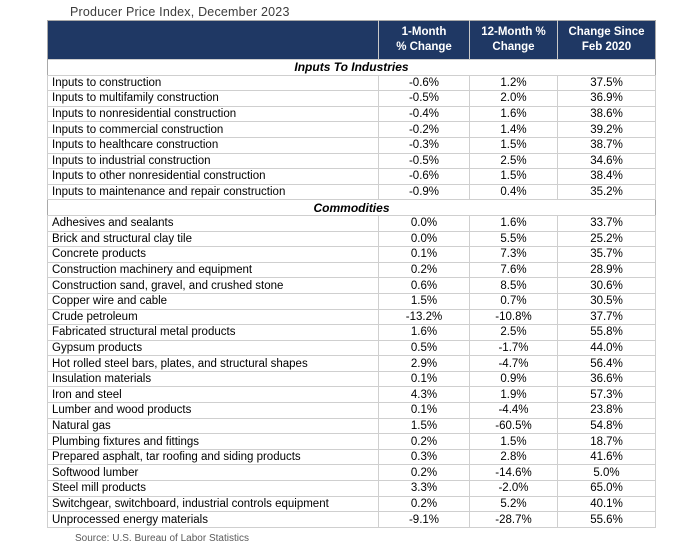  What do you see at coordinates (606, 457) in the screenshot?
I see `value-cell: 41.6%` at bounding box center [606, 457].